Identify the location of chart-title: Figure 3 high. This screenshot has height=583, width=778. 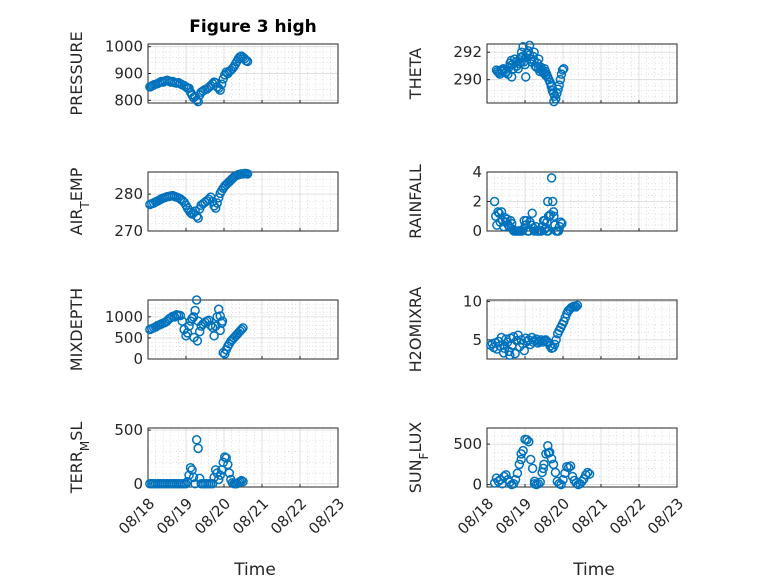
(253, 27).